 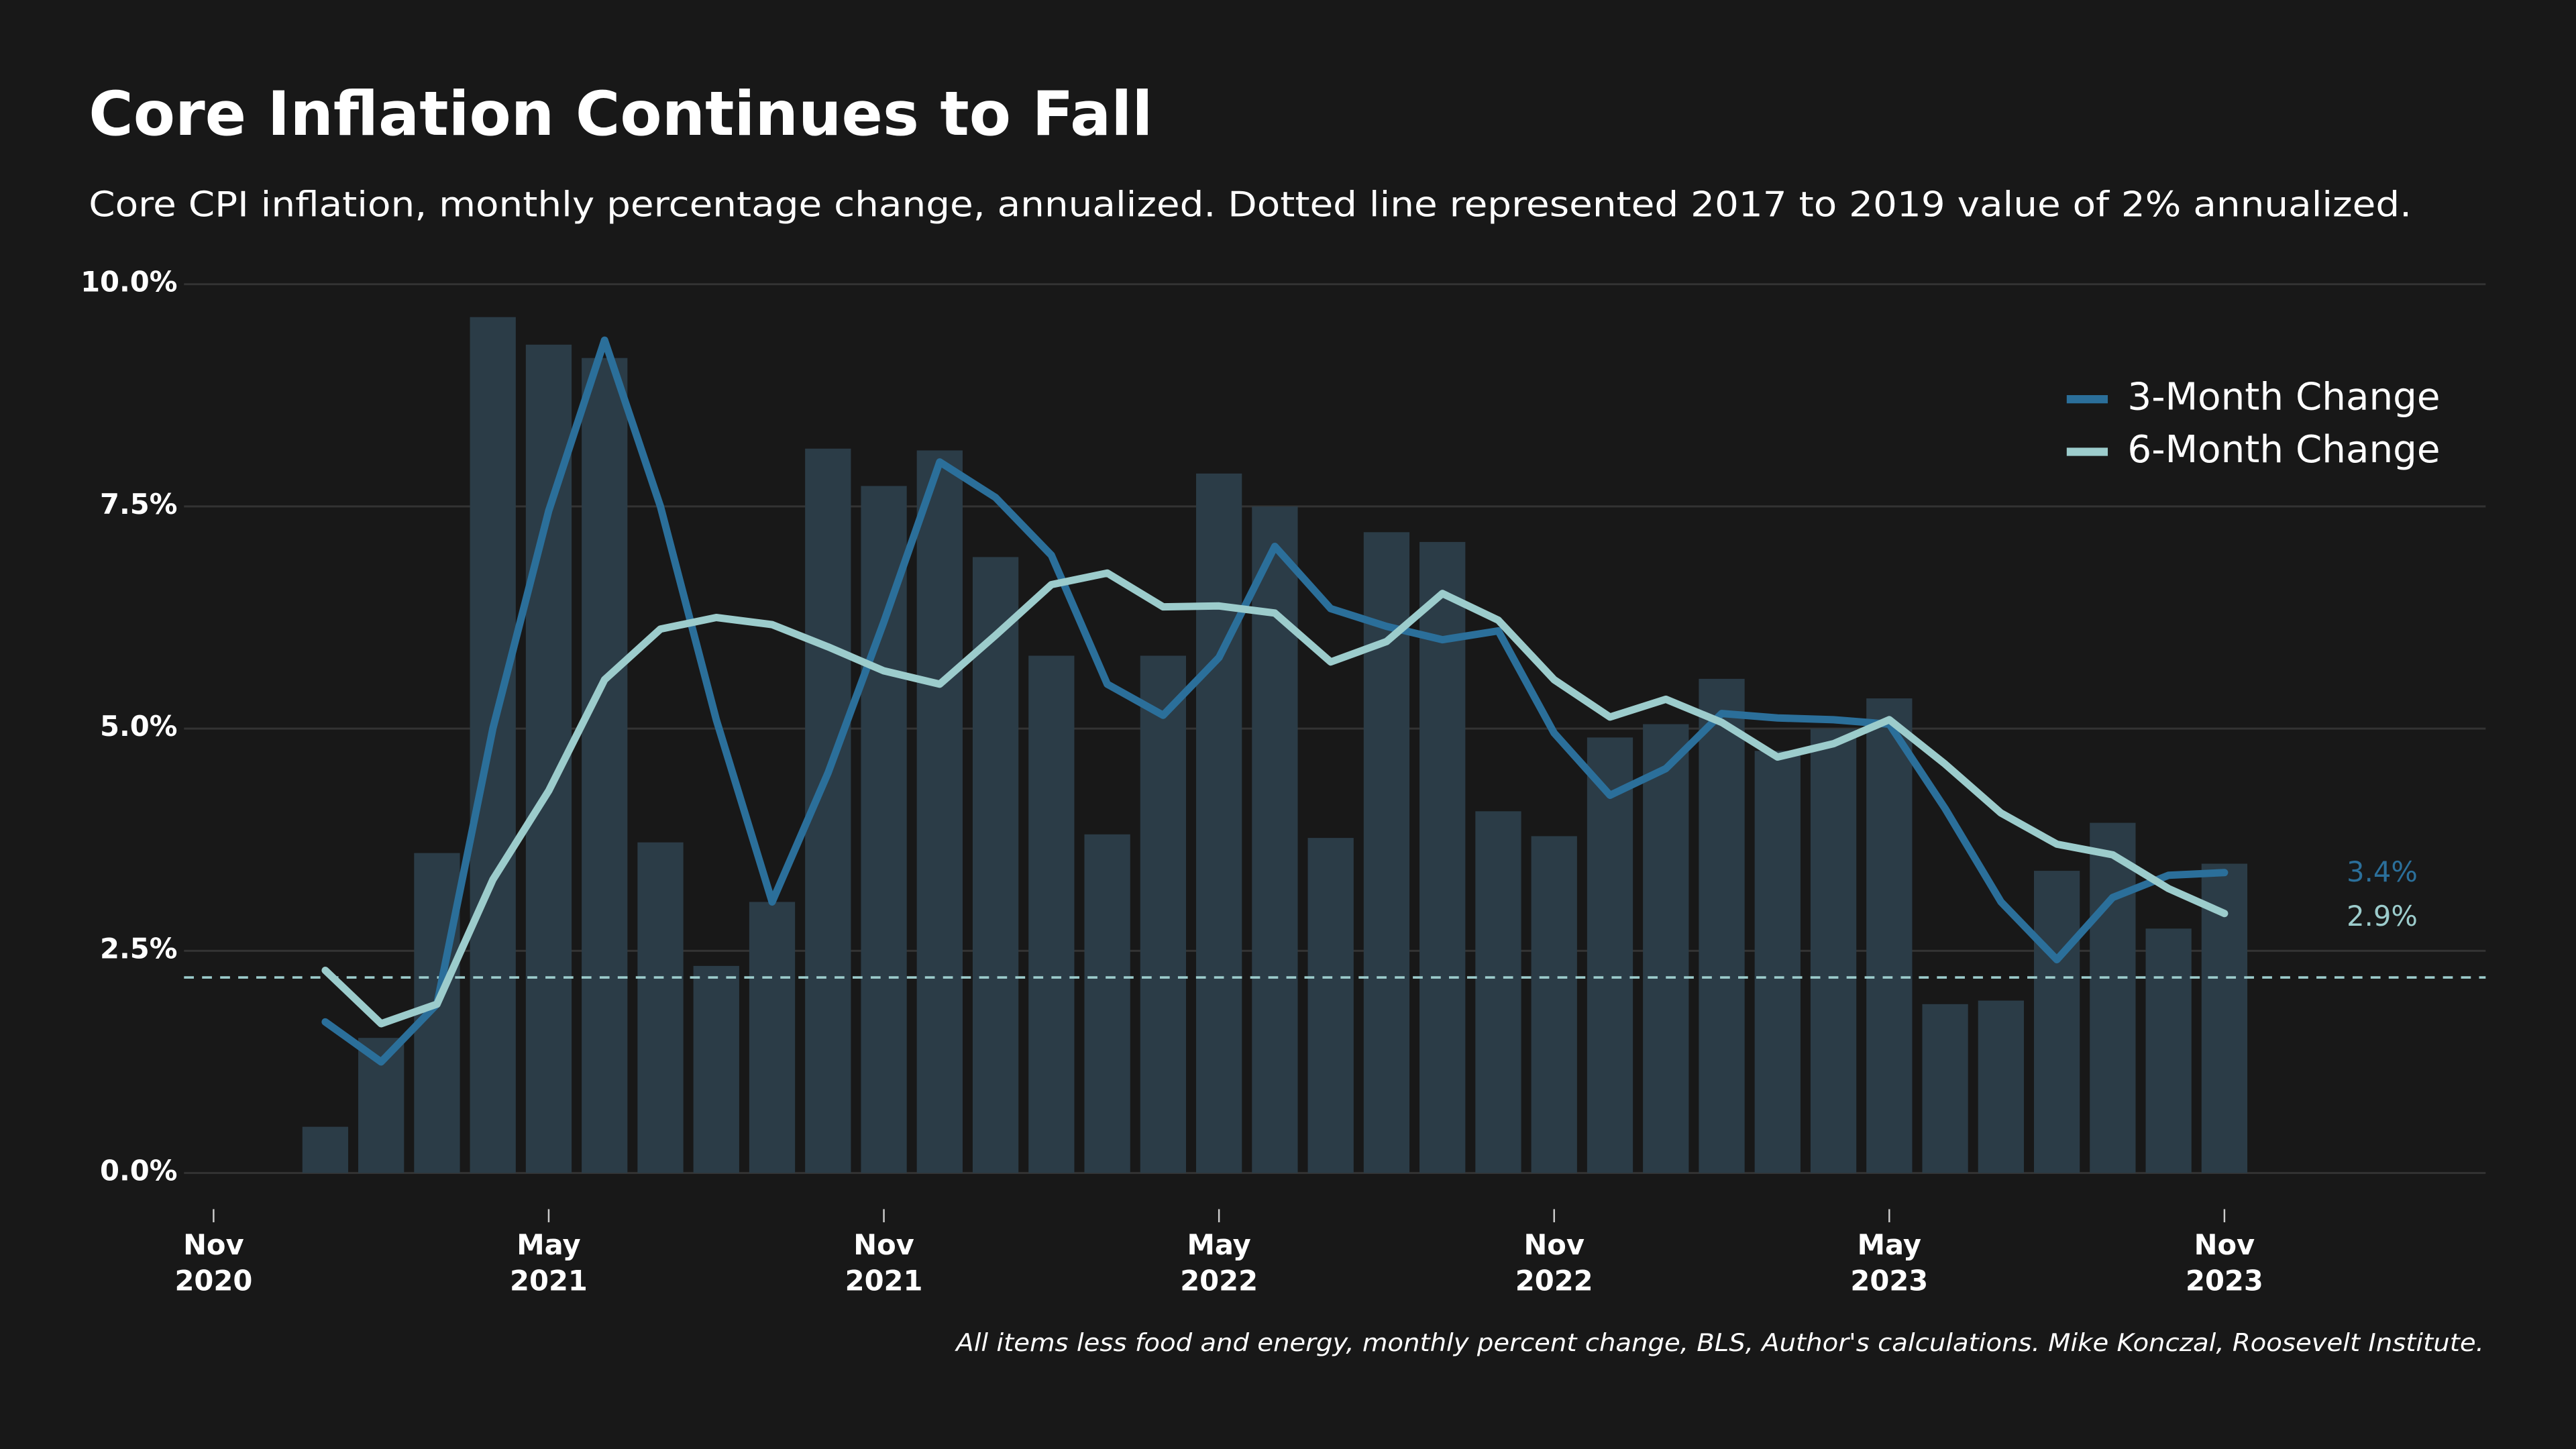 I want to click on y-tick-label: 10.0%, so click(x=128, y=282).